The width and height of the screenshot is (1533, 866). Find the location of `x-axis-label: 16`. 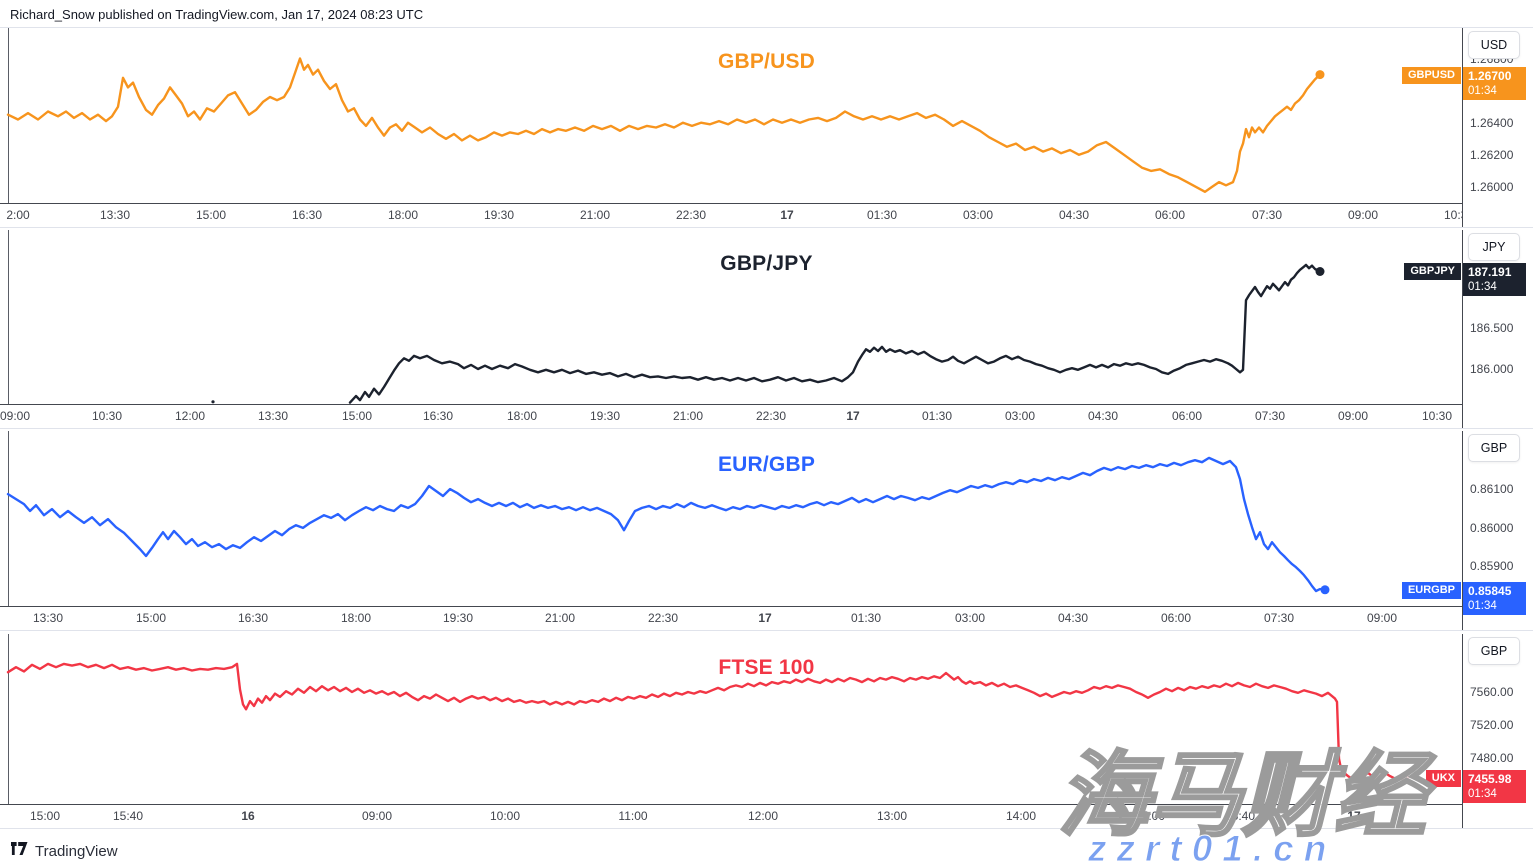

x-axis-label: 16 is located at coordinates (248, 816).